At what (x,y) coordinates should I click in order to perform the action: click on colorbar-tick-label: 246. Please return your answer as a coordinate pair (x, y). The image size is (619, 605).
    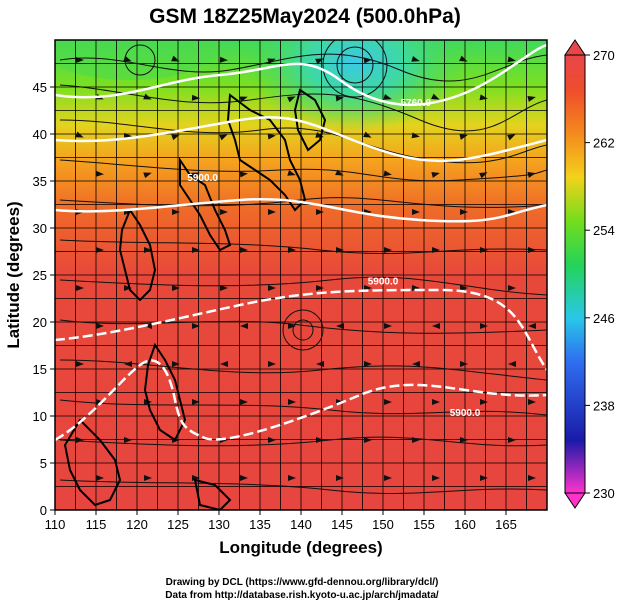
    Looking at the image, I should click on (604, 318).